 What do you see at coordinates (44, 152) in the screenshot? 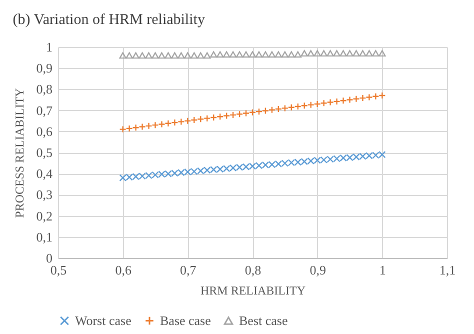
I see `y-tick-label: 0,5` at bounding box center [44, 152].